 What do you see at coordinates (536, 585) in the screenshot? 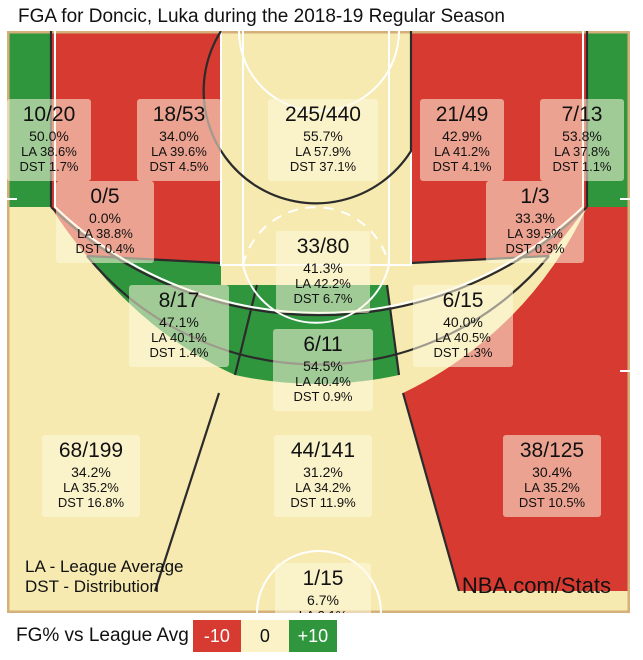
I see `nba-stats-brand: NBA.com/Stats` at bounding box center [536, 585].